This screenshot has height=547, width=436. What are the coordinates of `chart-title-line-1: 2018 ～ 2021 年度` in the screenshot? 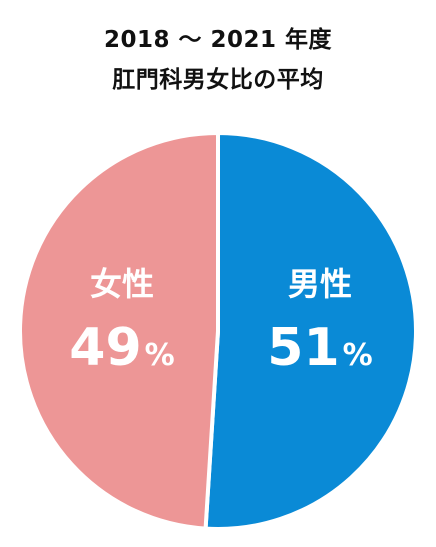 It's located at (218, 40).